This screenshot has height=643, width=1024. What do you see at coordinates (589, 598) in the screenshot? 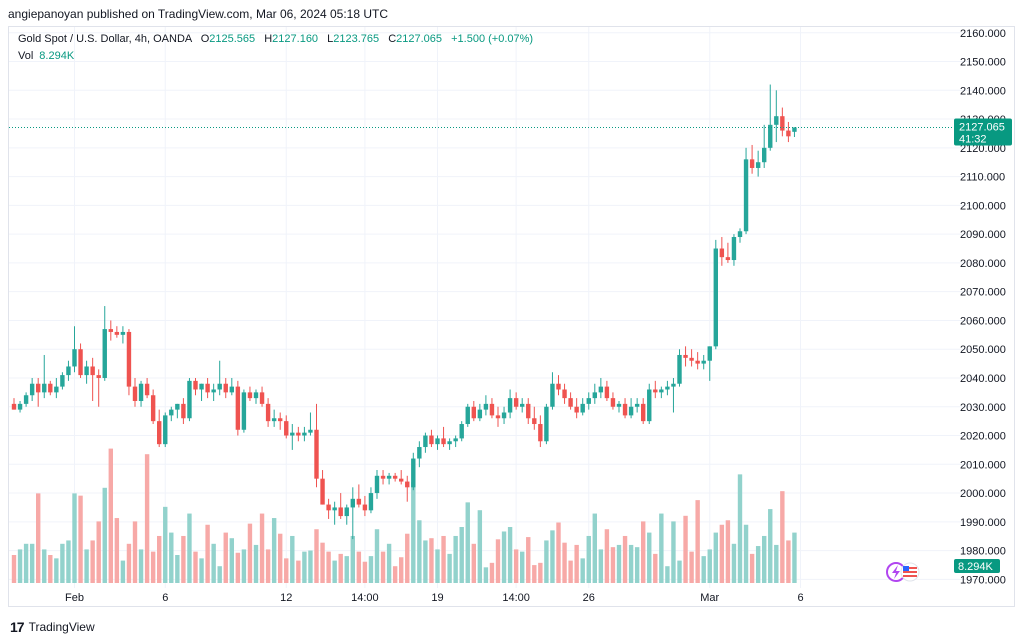
I see `time-tick-label: 26` at bounding box center [589, 598].